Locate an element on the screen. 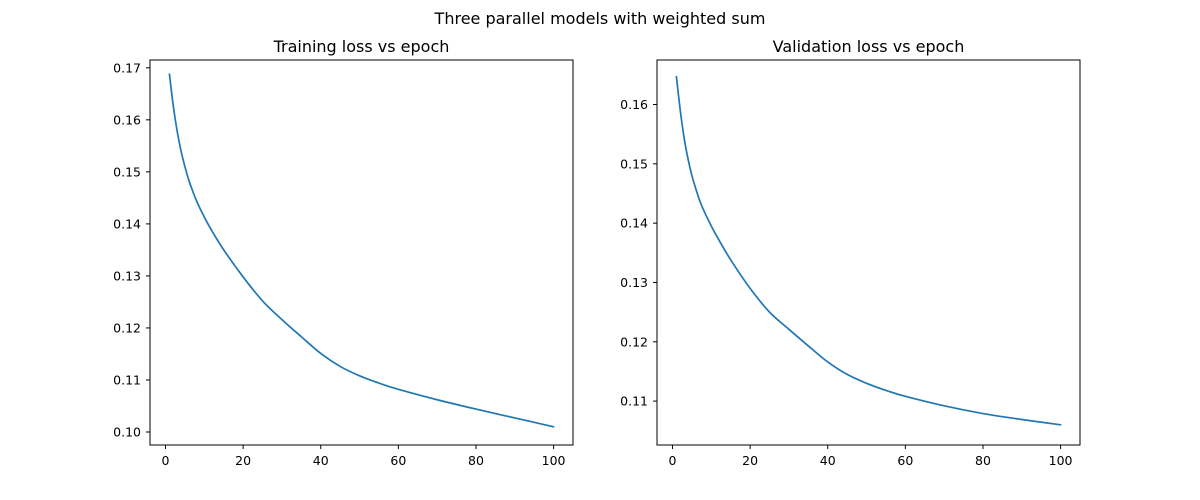  validation-loss-xtick-label: 0 is located at coordinates (673, 460).